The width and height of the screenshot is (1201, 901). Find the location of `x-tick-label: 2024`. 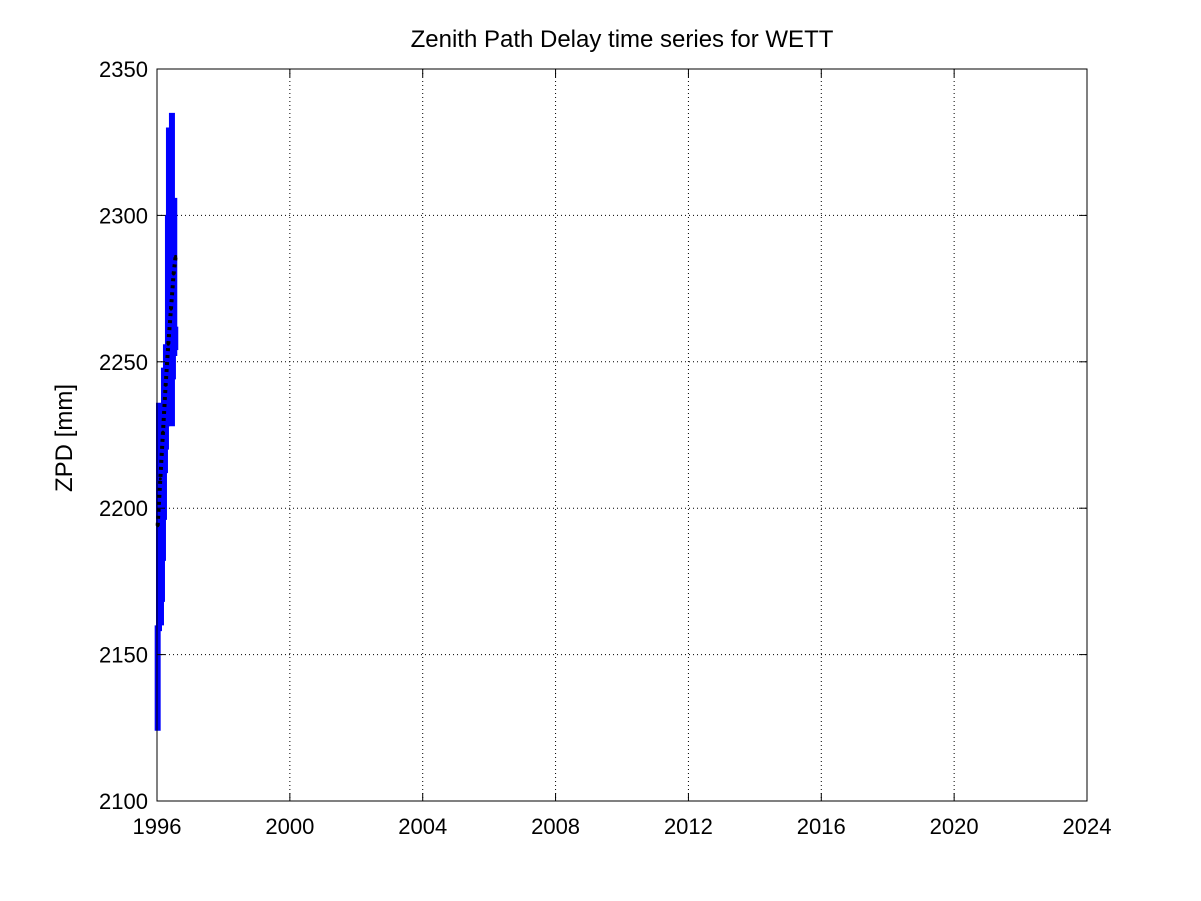

x-tick-label: 2024 is located at coordinates (1087, 826).